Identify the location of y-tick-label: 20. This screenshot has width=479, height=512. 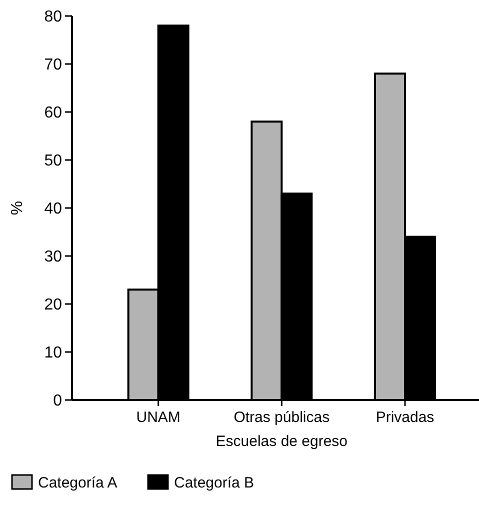
(53, 305).